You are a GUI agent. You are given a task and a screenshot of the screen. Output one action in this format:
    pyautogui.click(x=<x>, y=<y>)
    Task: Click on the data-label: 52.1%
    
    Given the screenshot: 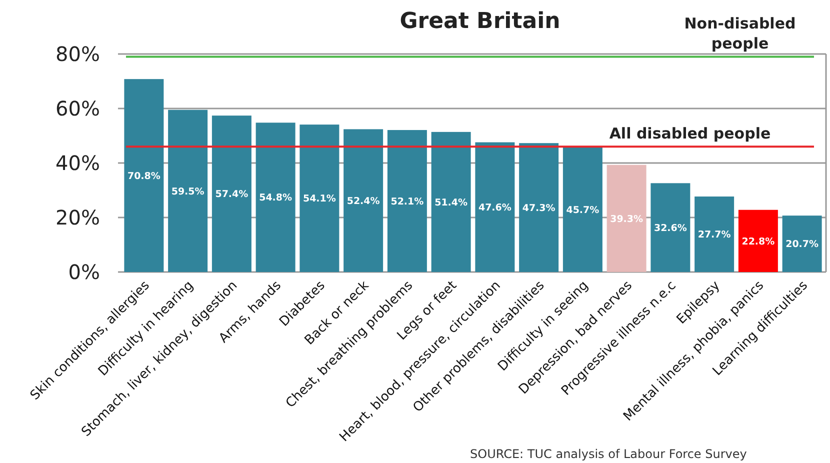 What is the action you would take?
    pyautogui.click(x=407, y=202)
    